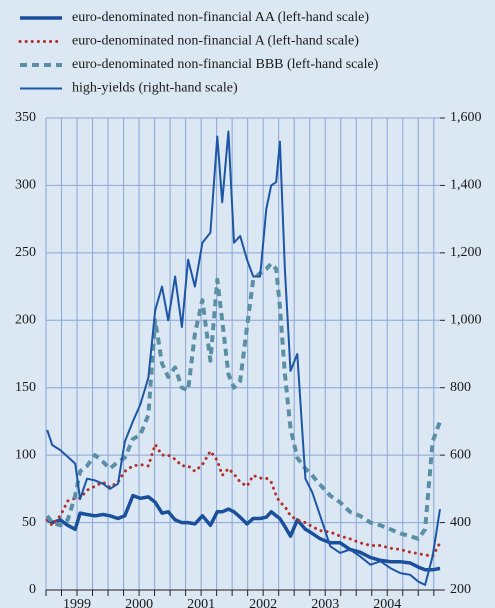 The height and width of the screenshot is (608, 495). What do you see at coordinates (25, 454) in the screenshot?
I see `y-tick-label: 100` at bounding box center [25, 454].